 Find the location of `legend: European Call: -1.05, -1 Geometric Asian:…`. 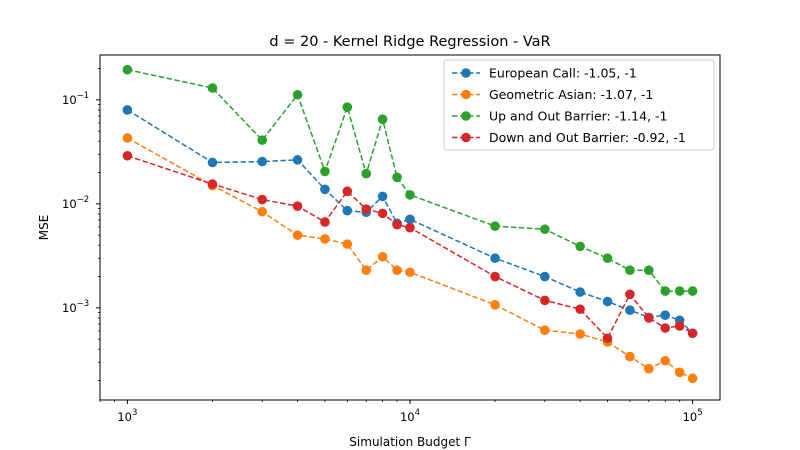

legend: European Call: -1.05, -1 Geometric Asian:… is located at coordinates (579, 105).